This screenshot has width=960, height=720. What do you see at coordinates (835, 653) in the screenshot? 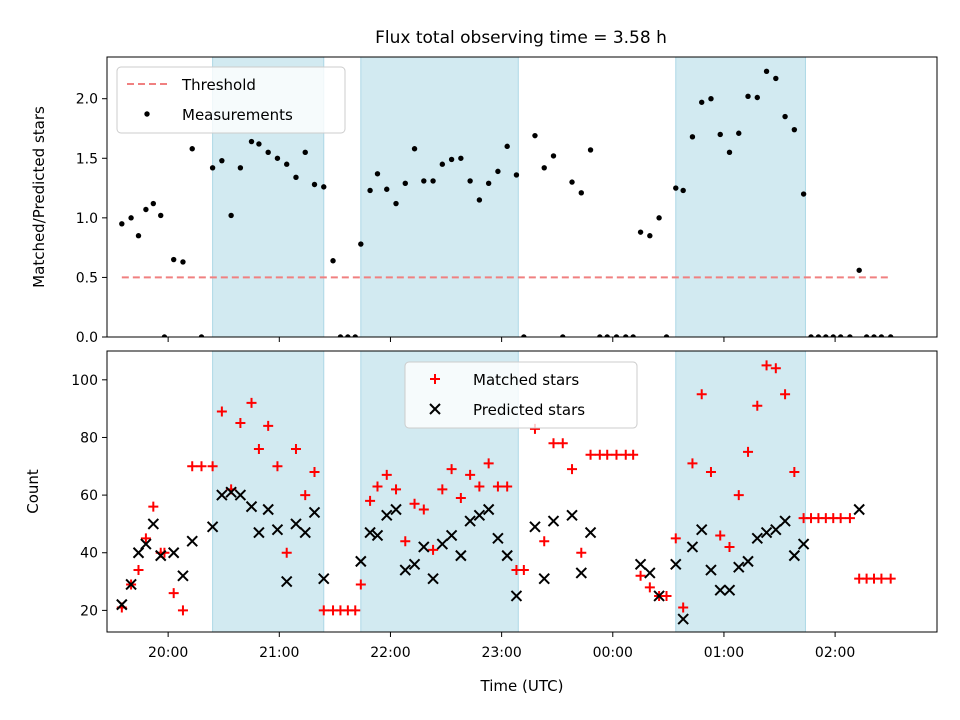
I see `x-tick-label: 02:00` at bounding box center [835, 653].